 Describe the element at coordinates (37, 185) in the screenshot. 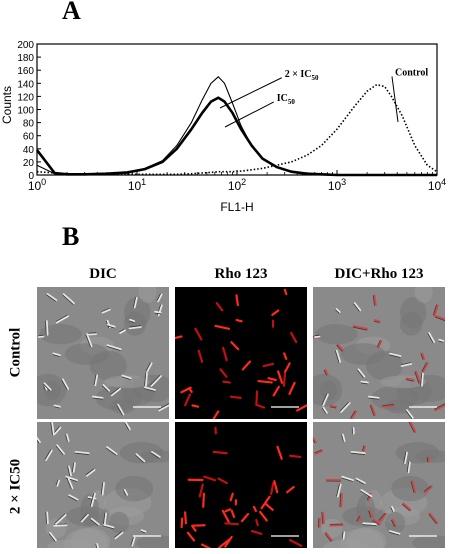

I see `x-tick-label: 10⁰` at that location.